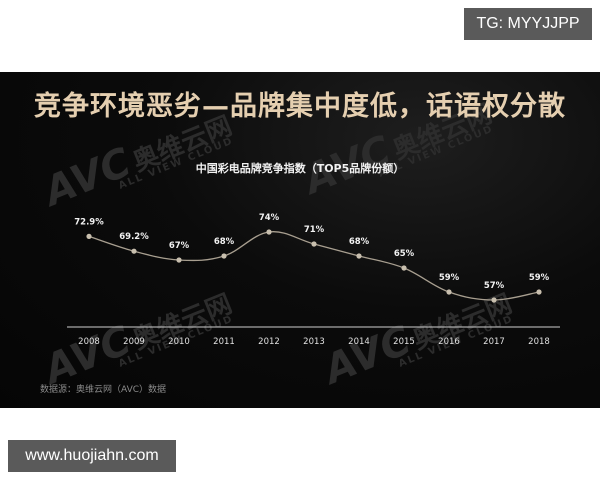 The height and width of the screenshot is (480, 600). Describe the element at coordinates (528, 24) in the screenshot. I see `top-watermark-tag: TG: MYYJJPP` at that location.